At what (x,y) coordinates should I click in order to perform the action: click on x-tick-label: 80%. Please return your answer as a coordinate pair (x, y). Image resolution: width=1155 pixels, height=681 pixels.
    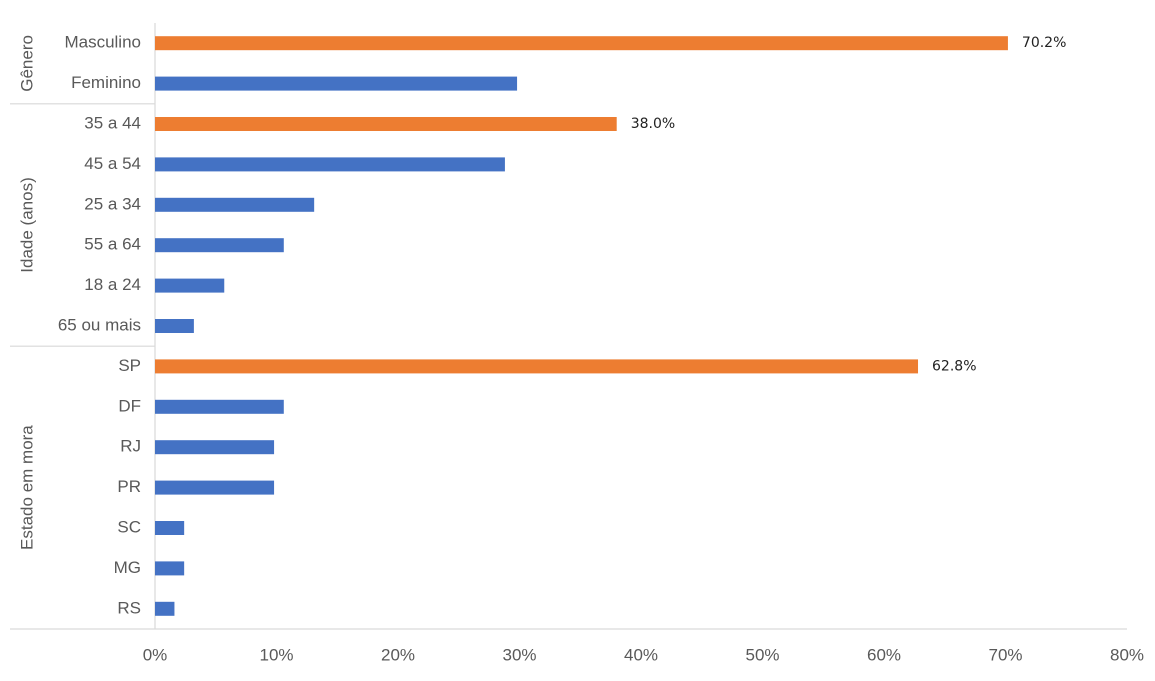
    Looking at the image, I should click on (1127, 654).